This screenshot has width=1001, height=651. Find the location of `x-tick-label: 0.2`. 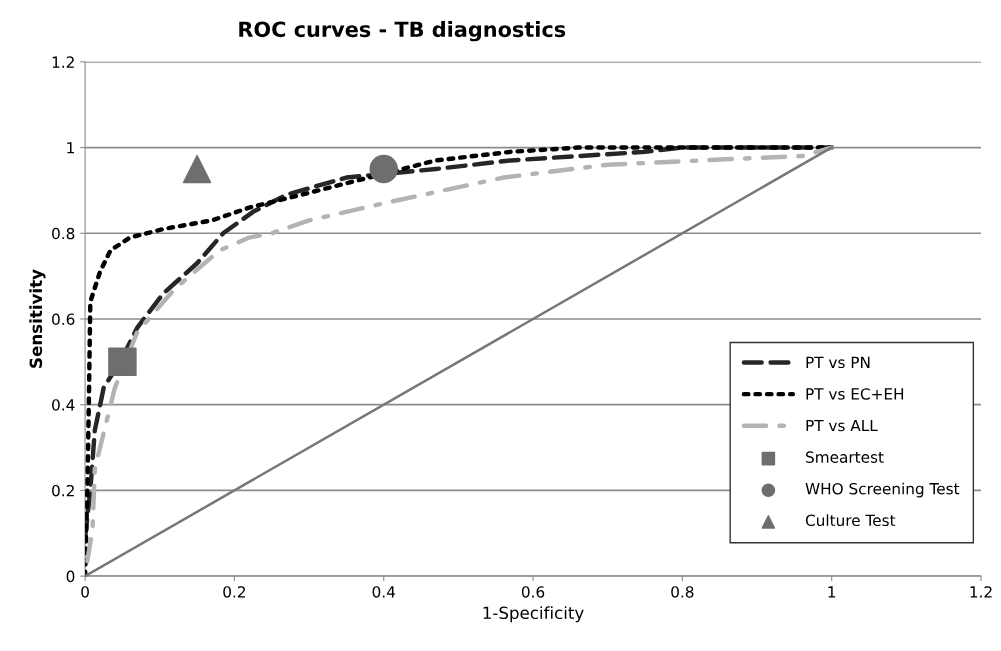

x-tick-label: 0.2 is located at coordinates (234, 592).